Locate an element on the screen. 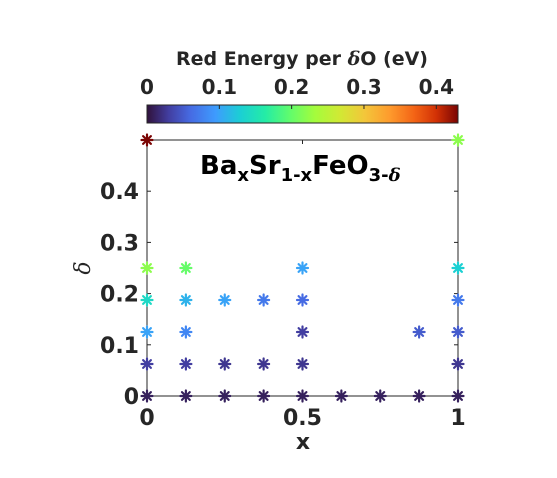 The height and width of the screenshot is (478, 557). y-tick-label: 0.3 is located at coordinates (119, 243).